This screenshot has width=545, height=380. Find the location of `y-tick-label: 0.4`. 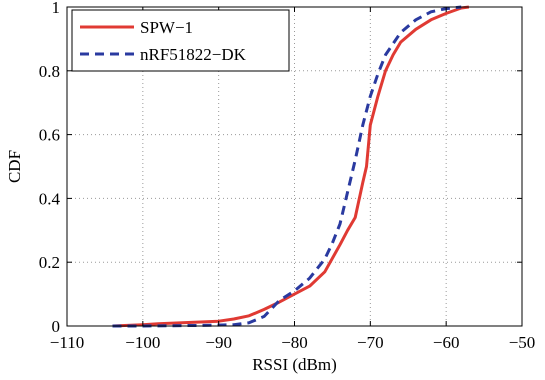

y-tick-label: 0.4 is located at coordinates (50, 198).